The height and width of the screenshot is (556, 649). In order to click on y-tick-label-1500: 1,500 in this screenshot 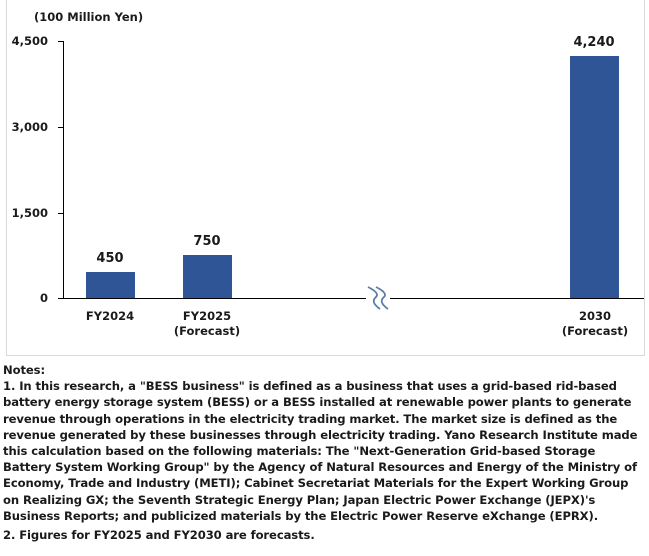, I will do `click(29, 213)`.